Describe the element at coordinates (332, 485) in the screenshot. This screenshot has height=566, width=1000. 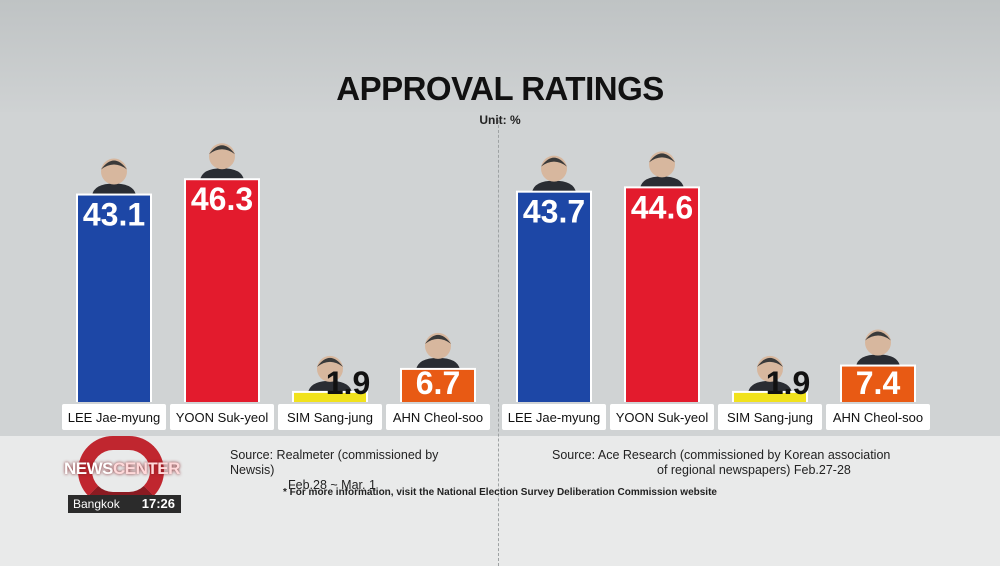
I see `source-left-line2: Feb.28 ~ Mar. 1` at that location.